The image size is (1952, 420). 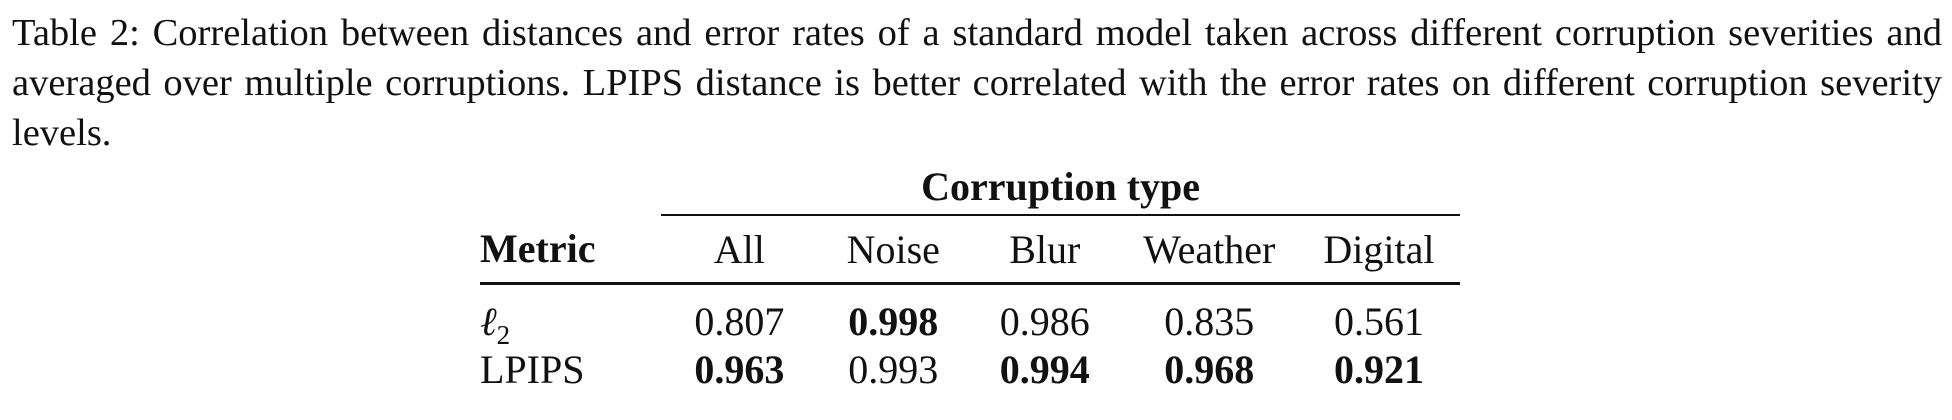 What do you see at coordinates (1209, 250) in the screenshot?
I see `column-header-weather: Weather` at bounding box center [1209, 250].